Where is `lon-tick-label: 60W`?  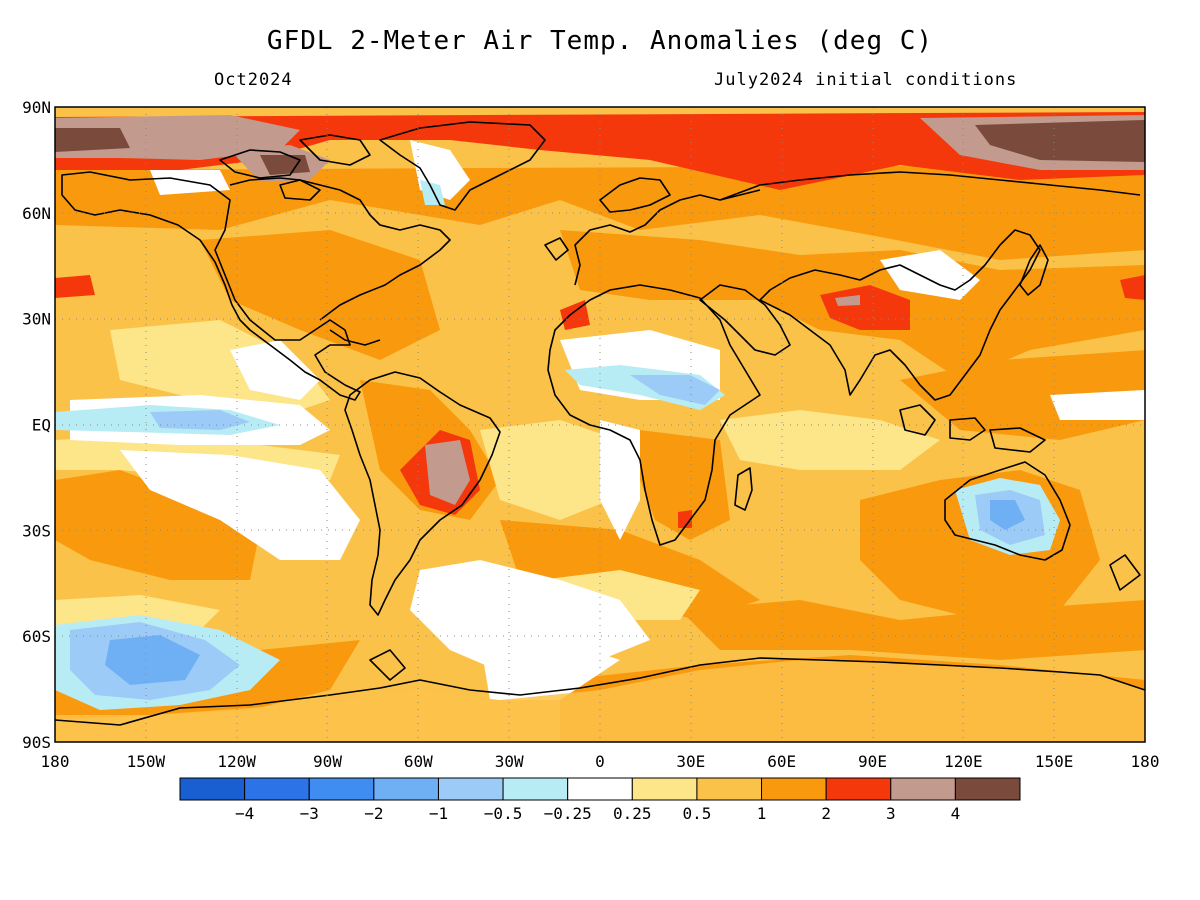 lon-tick-label: 60W is located at coordinates (418, 761).